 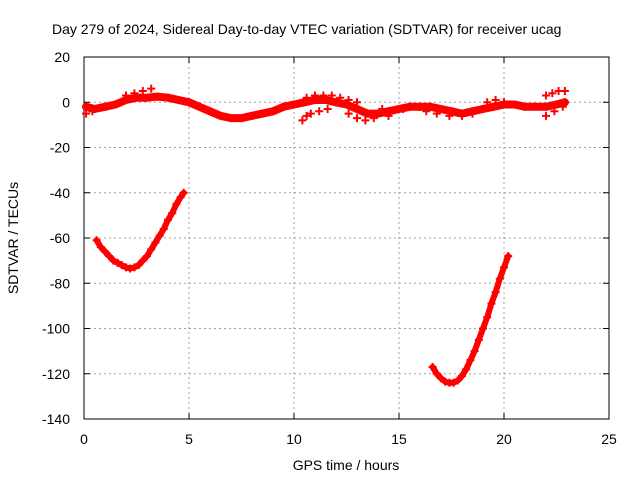 I want to click on x-tick-label: 15, so click(x=399, y=439).